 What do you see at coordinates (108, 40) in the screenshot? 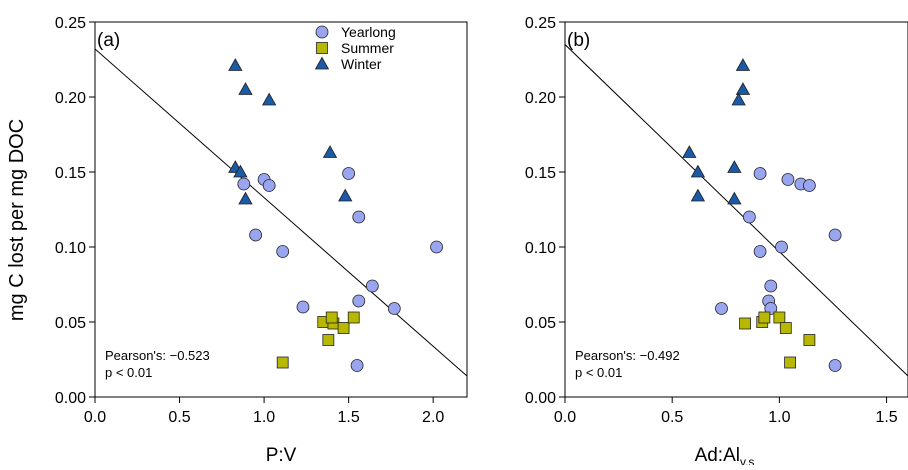
I see `panel-label-a: (a)` at bounding box center [108, 40].